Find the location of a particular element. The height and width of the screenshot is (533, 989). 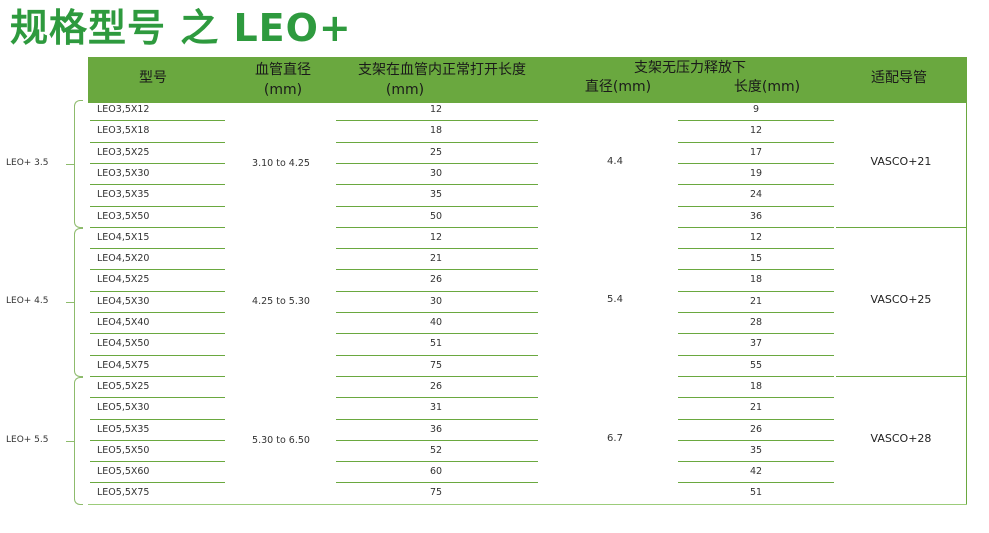

header-stent-open-length: 支架在血管内正常打开长度 is located at coordinates (442, 70).